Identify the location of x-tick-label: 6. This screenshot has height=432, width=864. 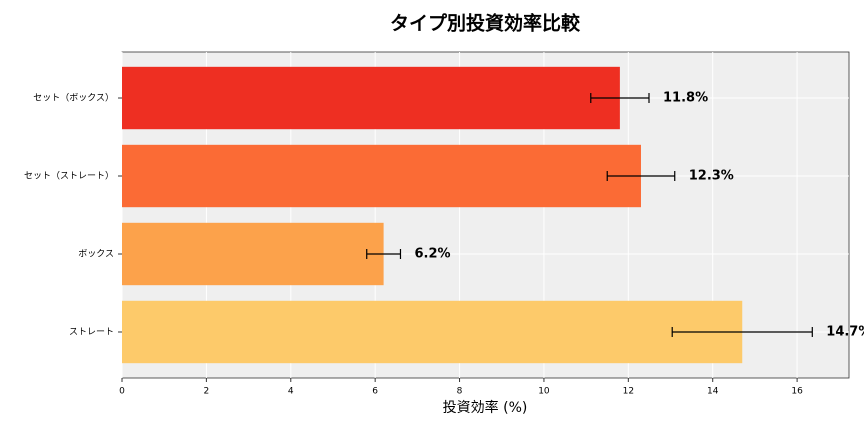
(375, 392).